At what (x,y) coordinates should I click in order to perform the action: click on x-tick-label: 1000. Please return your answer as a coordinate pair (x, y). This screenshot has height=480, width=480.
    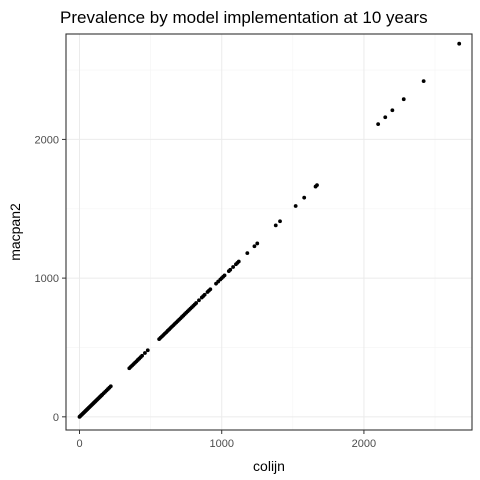
    Looking at the image, I should click on (221, 444).